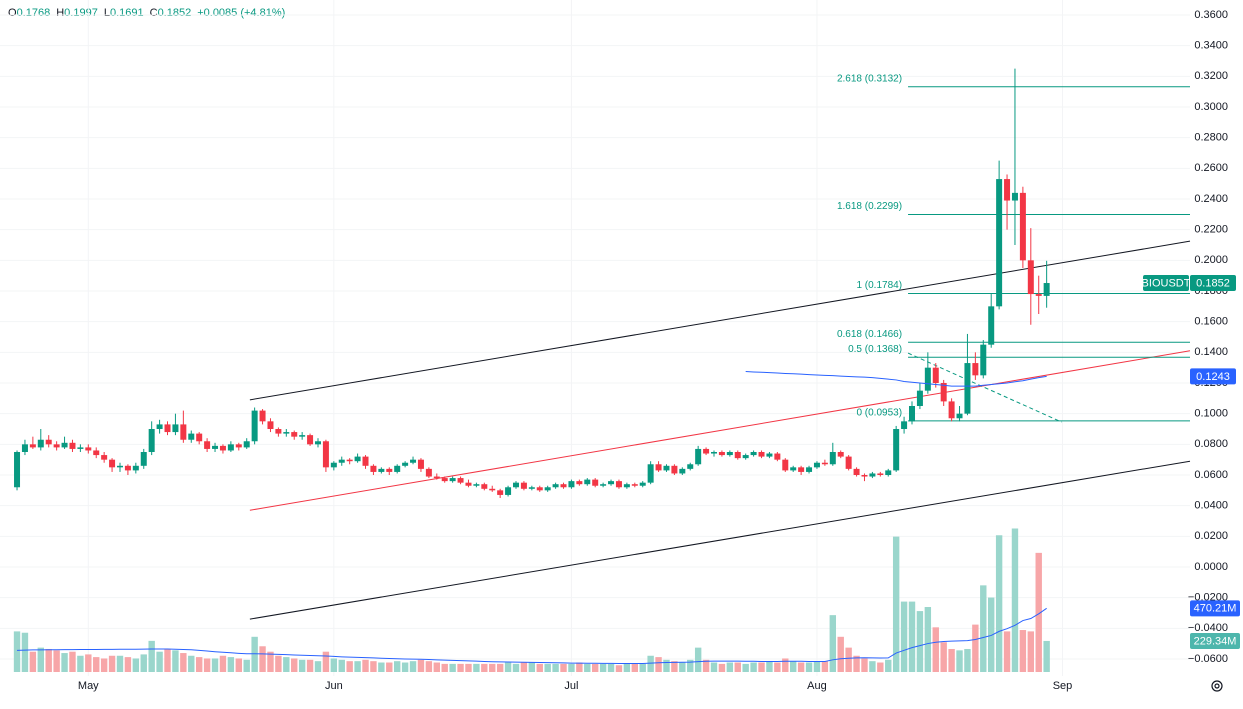  What do you see at coordinates (1211, 46) in the screenshot?
I see `y-tick-label: 0.3400` at bounding box center [1211, 46].